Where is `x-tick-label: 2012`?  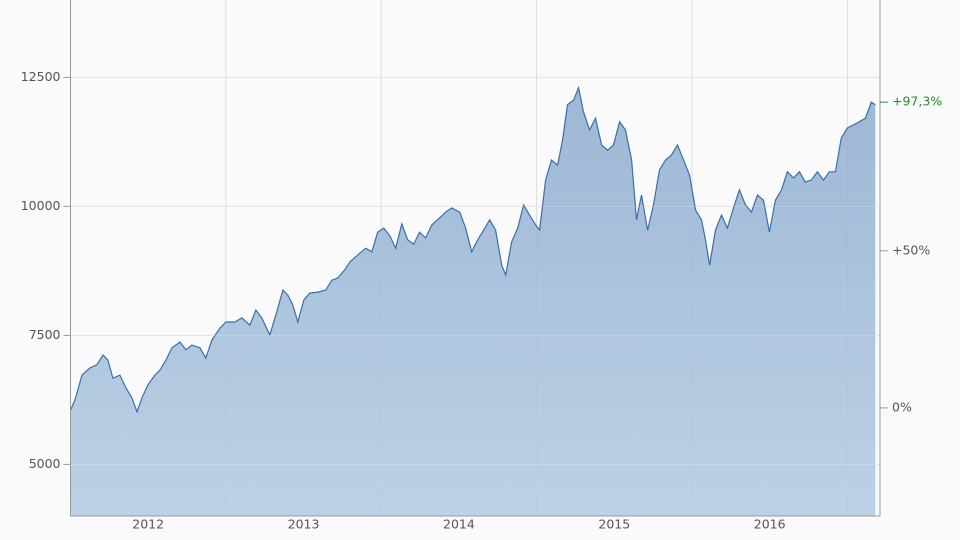 x-tick-label: 2012 is located at coordinates (148, 524).